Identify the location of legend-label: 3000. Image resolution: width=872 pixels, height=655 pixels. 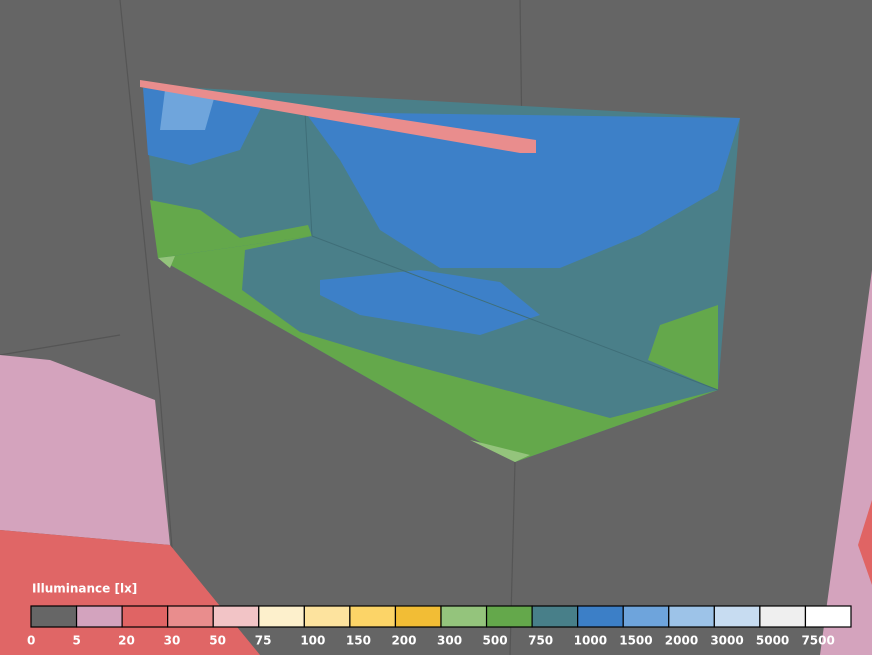
(726, 641).